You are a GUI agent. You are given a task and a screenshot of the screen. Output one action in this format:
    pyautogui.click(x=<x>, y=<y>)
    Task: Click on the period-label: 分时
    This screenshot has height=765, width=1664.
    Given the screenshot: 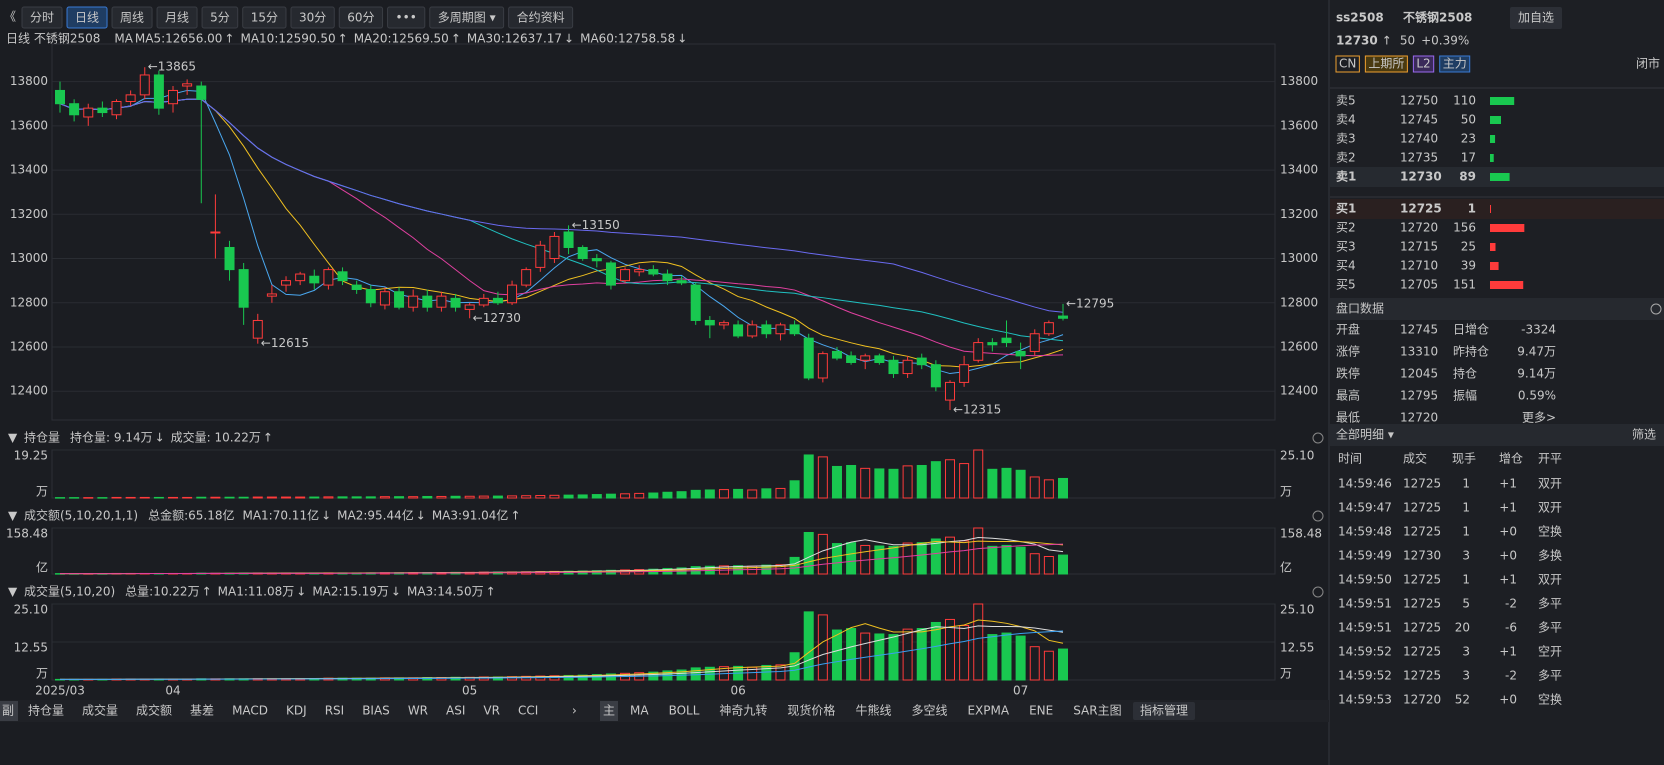 What is the action you would take?
    pyautogui.click(x=42, y=18)
    